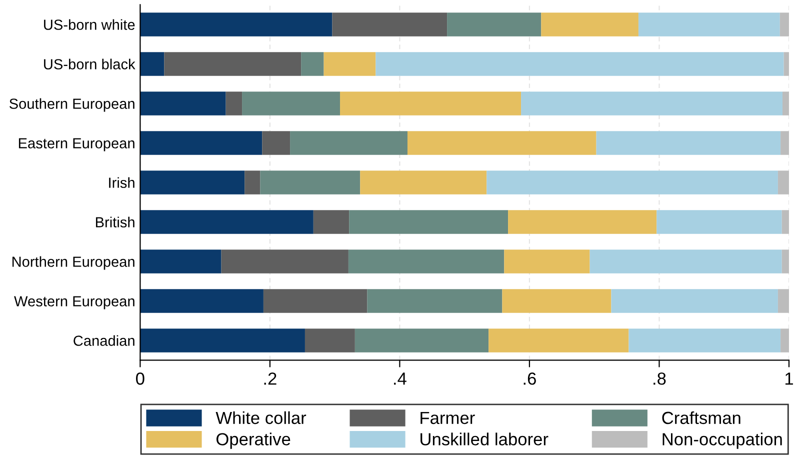 The width and height of the screenshot is (801, 474). I want to click on x-tick-label: .6, so click(530, 378).